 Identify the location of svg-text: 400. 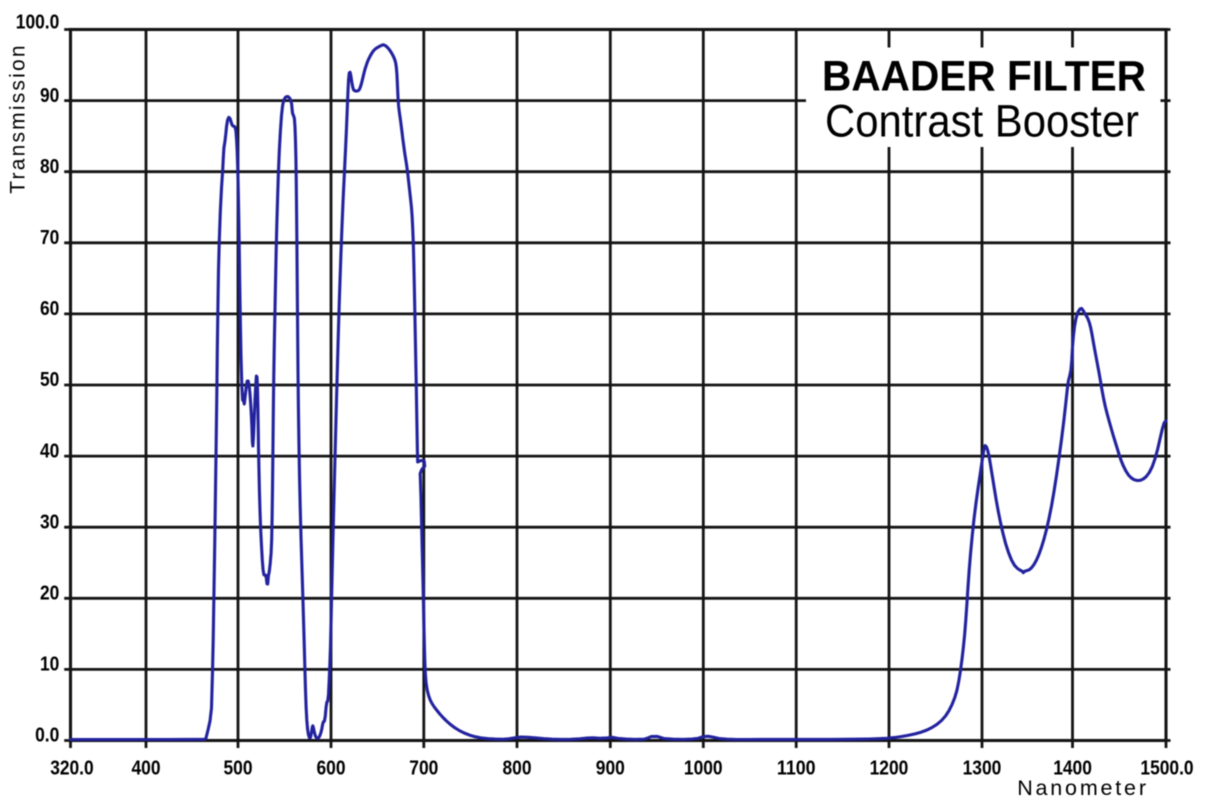
(146, 769).